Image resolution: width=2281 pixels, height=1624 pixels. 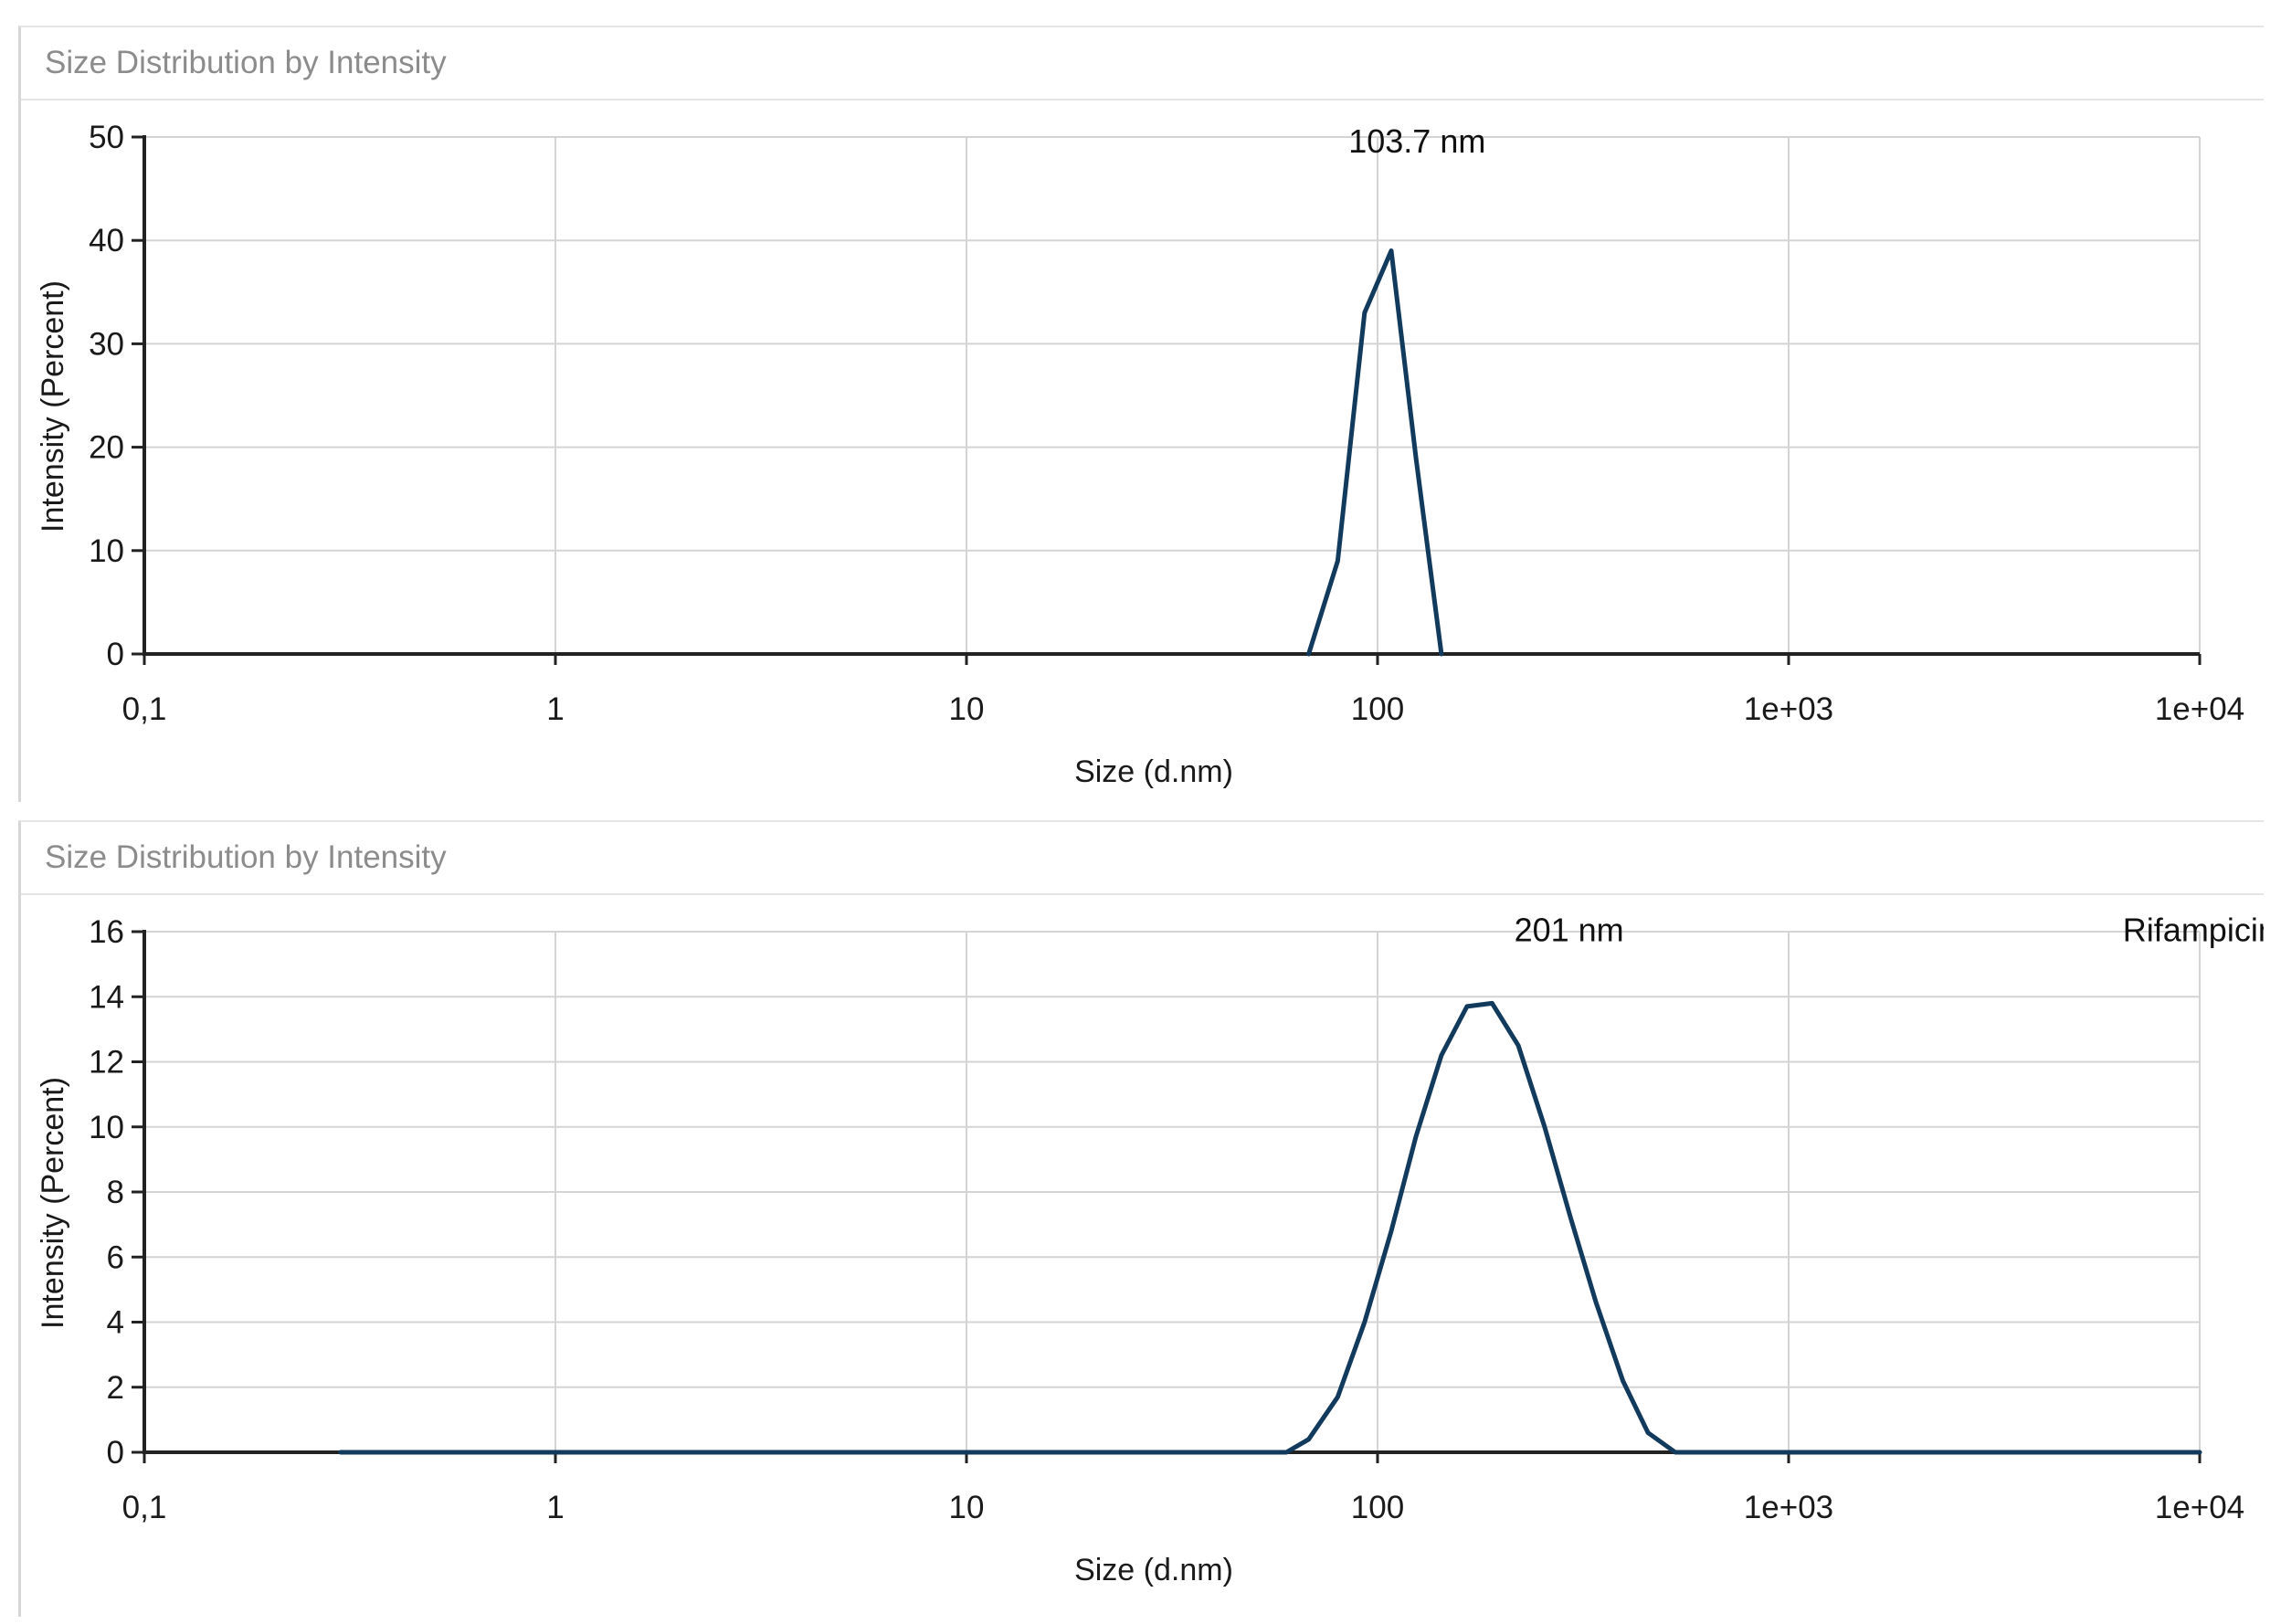 What do you see at coordinates (106, 448) in the screenshot?
I see `y-tick-label: 20` at bounding box center [106, 448].